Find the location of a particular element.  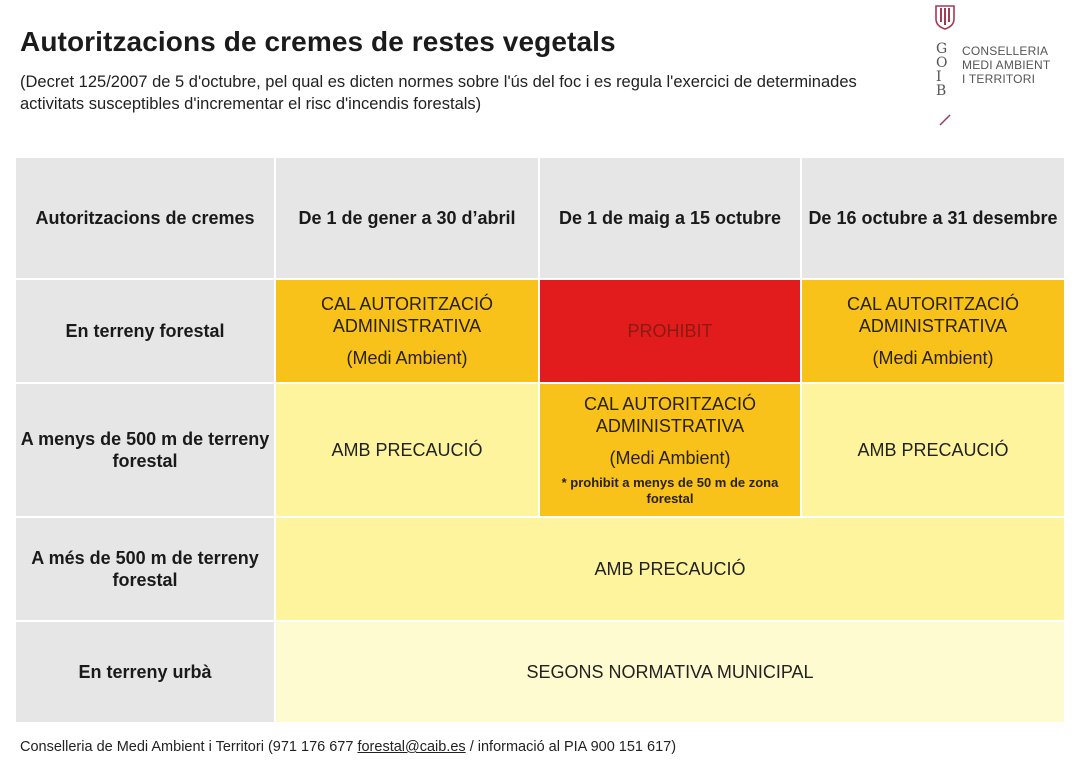

cell-main-text: SEGONS NORMATIVA MUNICIPAL is located at coordinates (670, 672).